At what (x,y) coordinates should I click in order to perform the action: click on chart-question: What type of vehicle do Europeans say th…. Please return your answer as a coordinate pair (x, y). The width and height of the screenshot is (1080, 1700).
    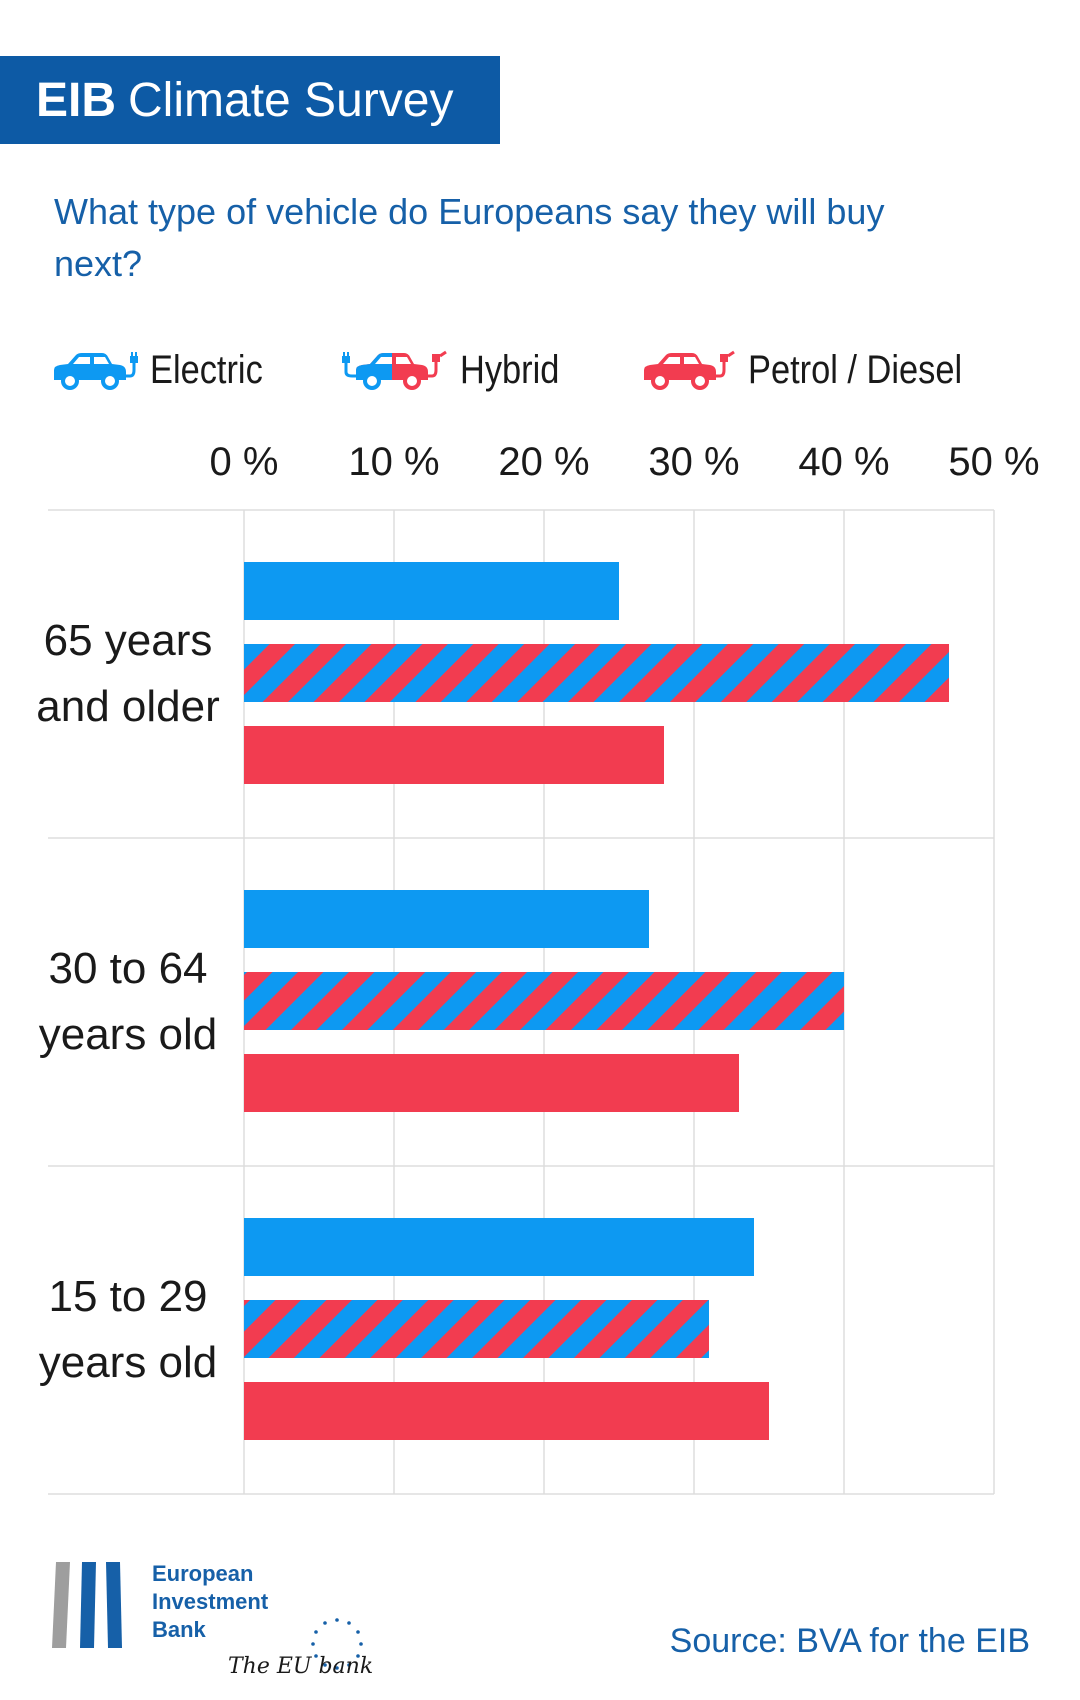
    Looking at the image, I should click on (469, 237).